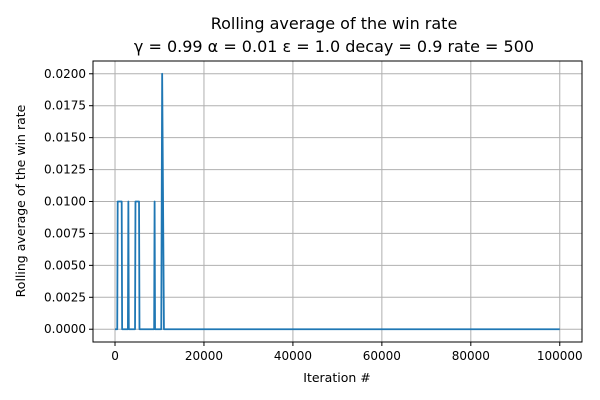 This screenshot has height=400, width=600. I want to click on y-tick-label: 0.0075, so click(65, 233).